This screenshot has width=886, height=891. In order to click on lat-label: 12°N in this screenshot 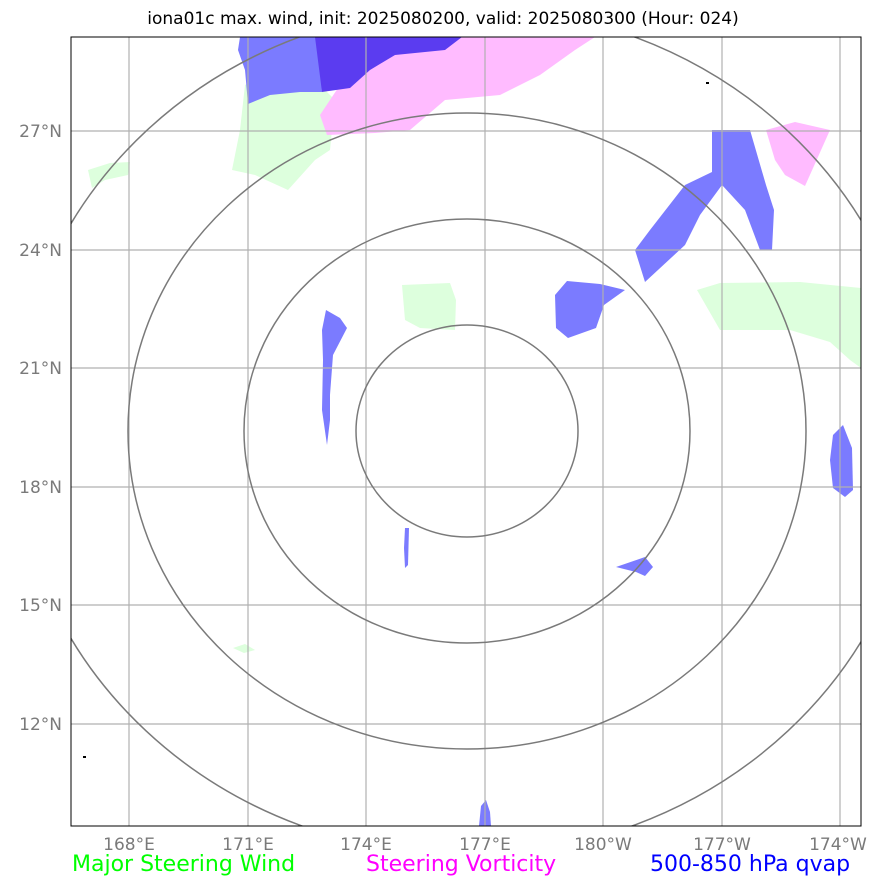, I will do `click(40, 725)`.